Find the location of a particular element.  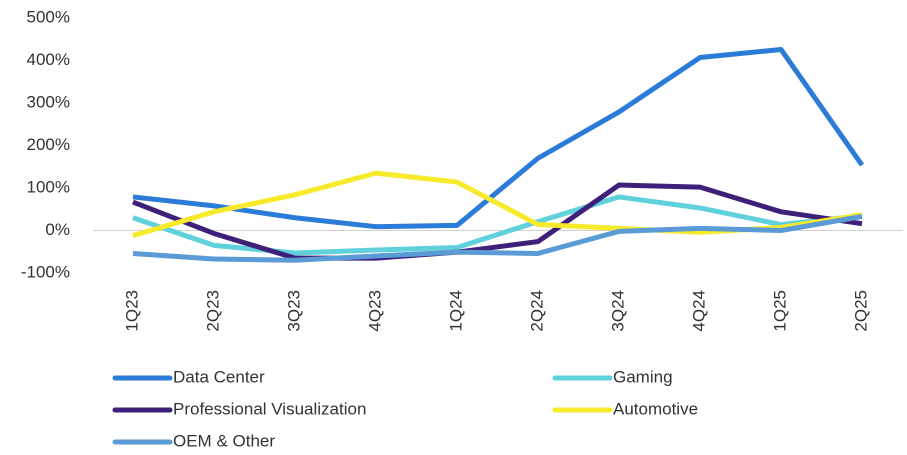

legend-label: OEM & Other is located at coordinates (224, 440).